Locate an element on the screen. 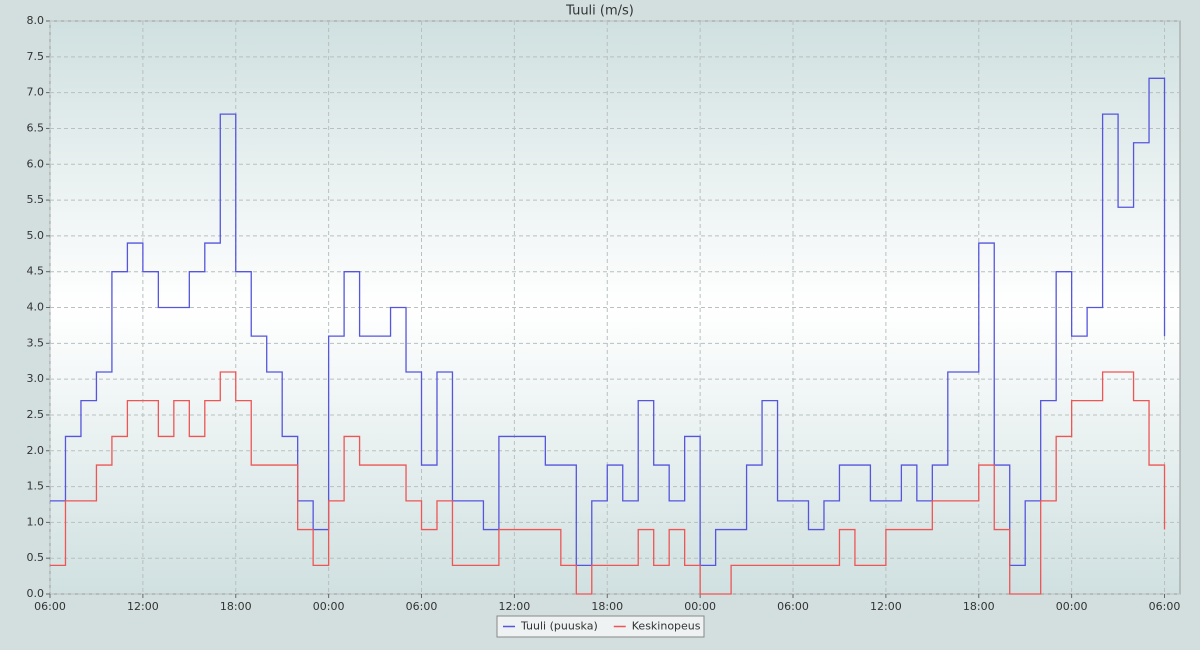 The width and height of the screenshot is (1200, 650). chart-title: Tuuli (m/s) is located at coordinates (599, 11).